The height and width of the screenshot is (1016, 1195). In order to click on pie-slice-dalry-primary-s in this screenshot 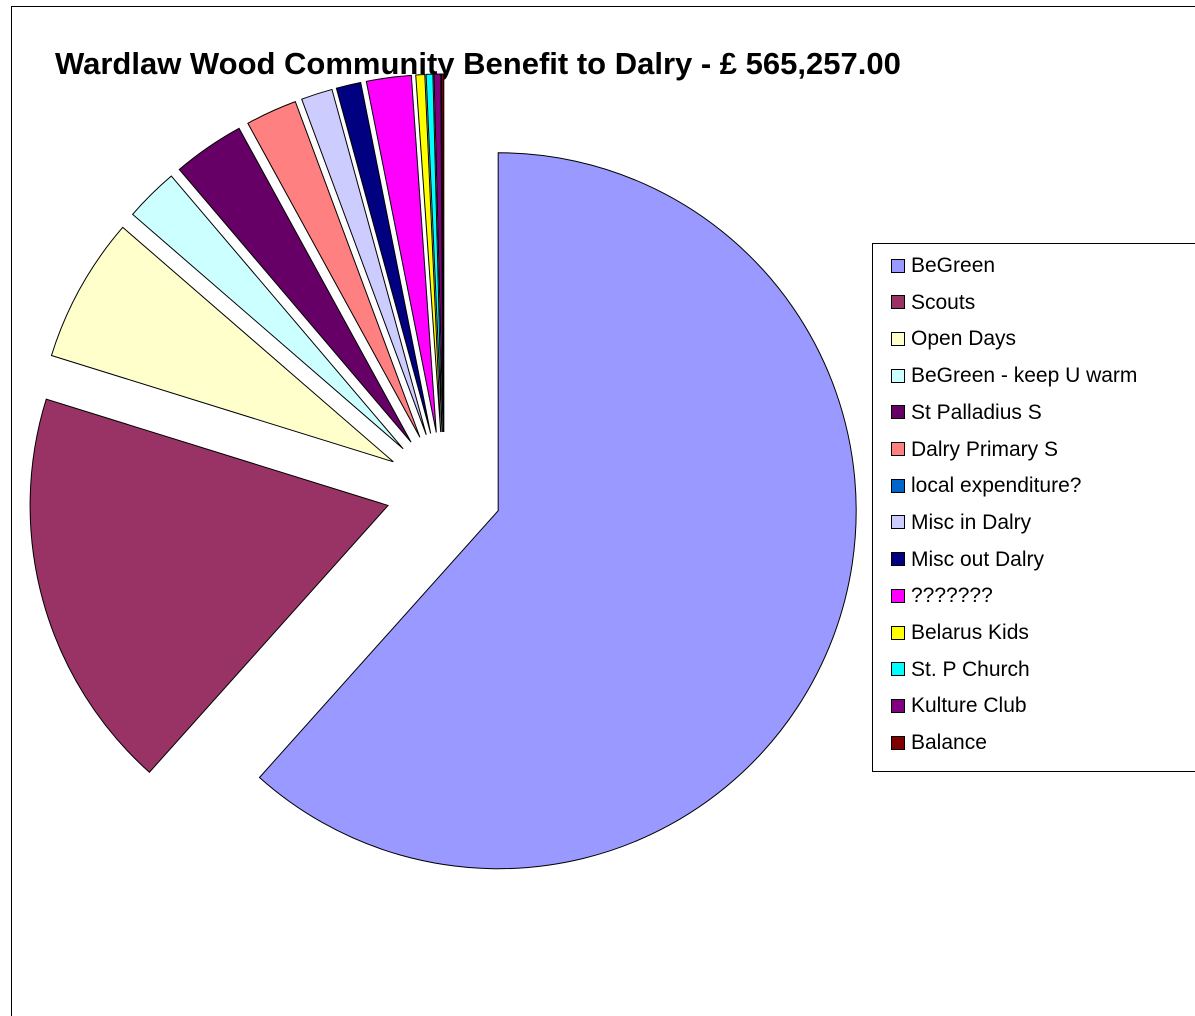, I will do `click(334, 269)`.